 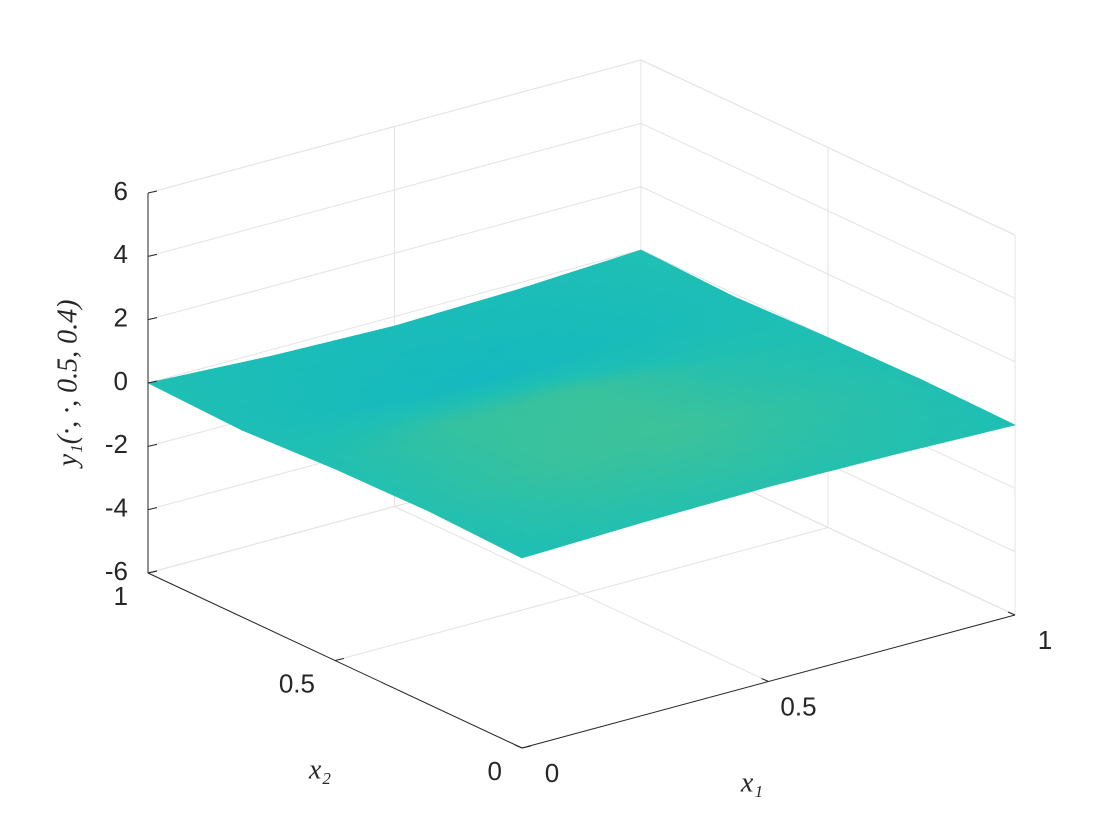 I want to click on x-axis-label: x₁, so click(x=751, y=782).